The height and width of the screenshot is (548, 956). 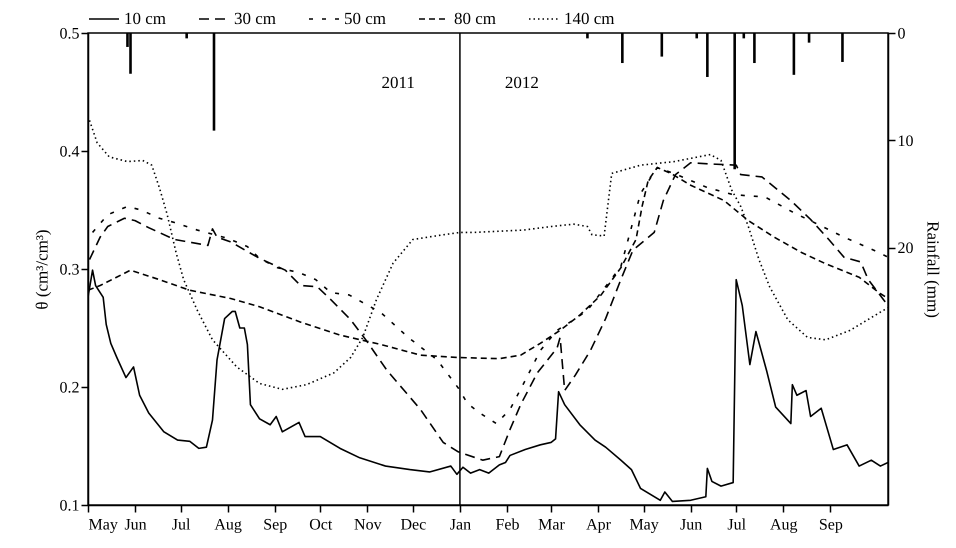 What do you see at coordinates (321, 525) in the screenshot?
I see `x-tick-label: Oct` at bounding box center [321, 525].